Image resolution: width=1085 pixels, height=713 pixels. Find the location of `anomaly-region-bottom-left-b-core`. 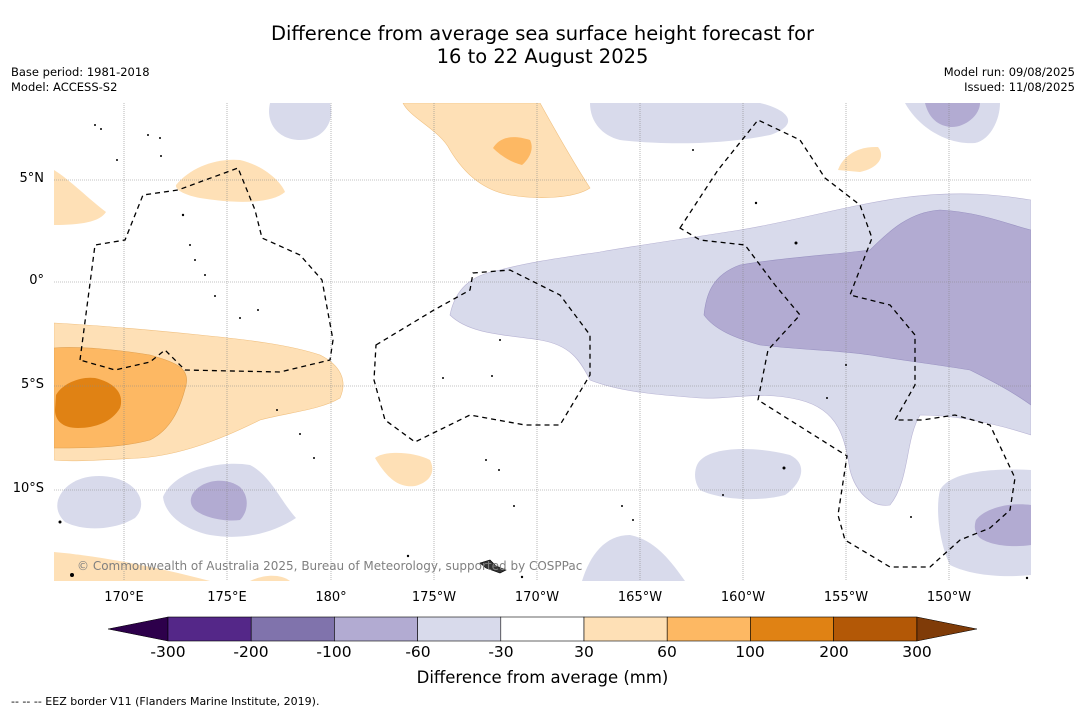

anomaly-region-bottom-left-b-core is located at coordinates (218, 500).